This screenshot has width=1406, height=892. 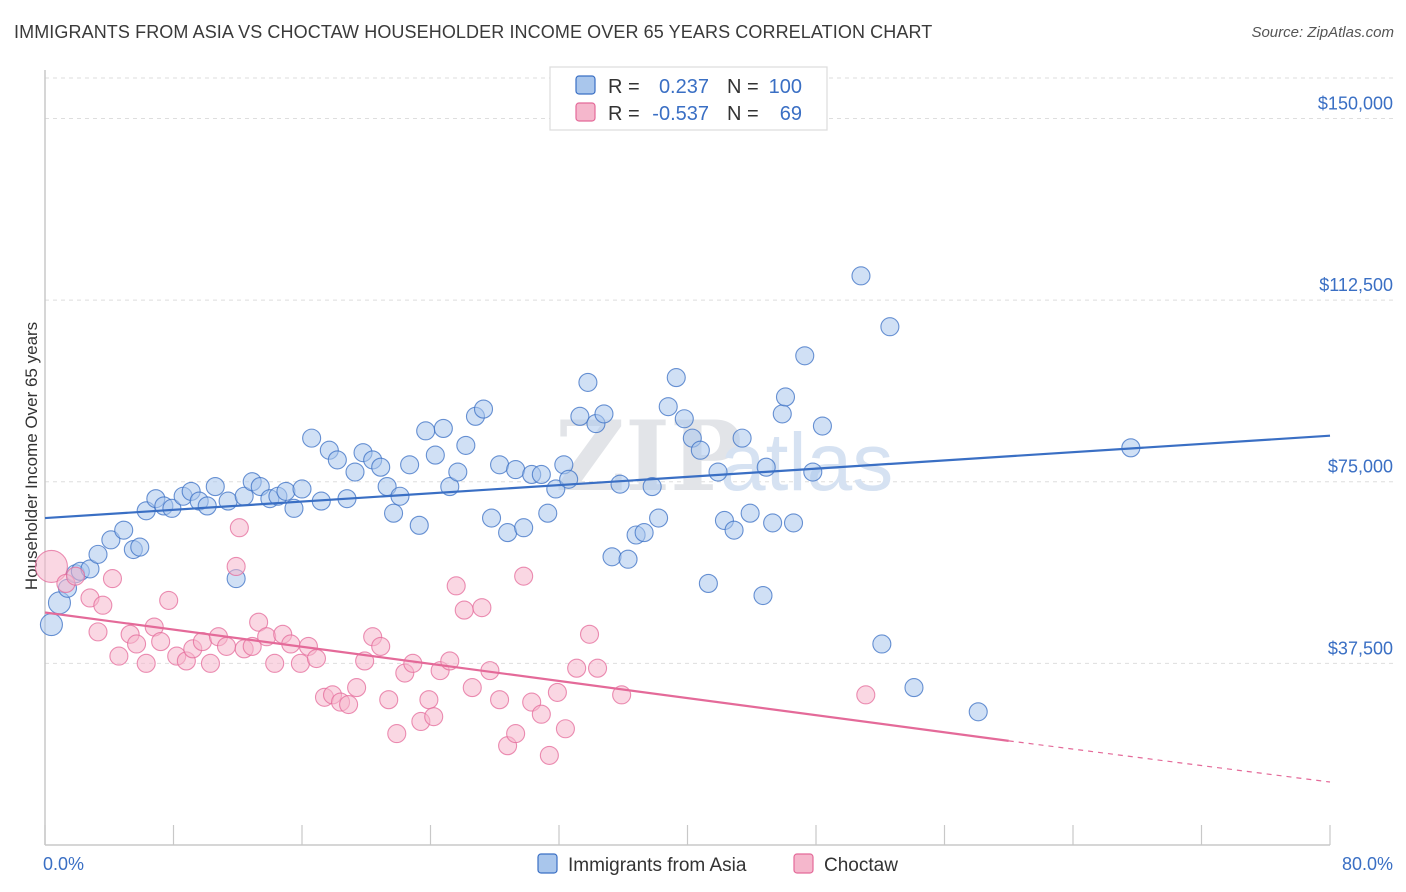 I want to click on legend-r-label-1: R =, so click(x=624, y=114).